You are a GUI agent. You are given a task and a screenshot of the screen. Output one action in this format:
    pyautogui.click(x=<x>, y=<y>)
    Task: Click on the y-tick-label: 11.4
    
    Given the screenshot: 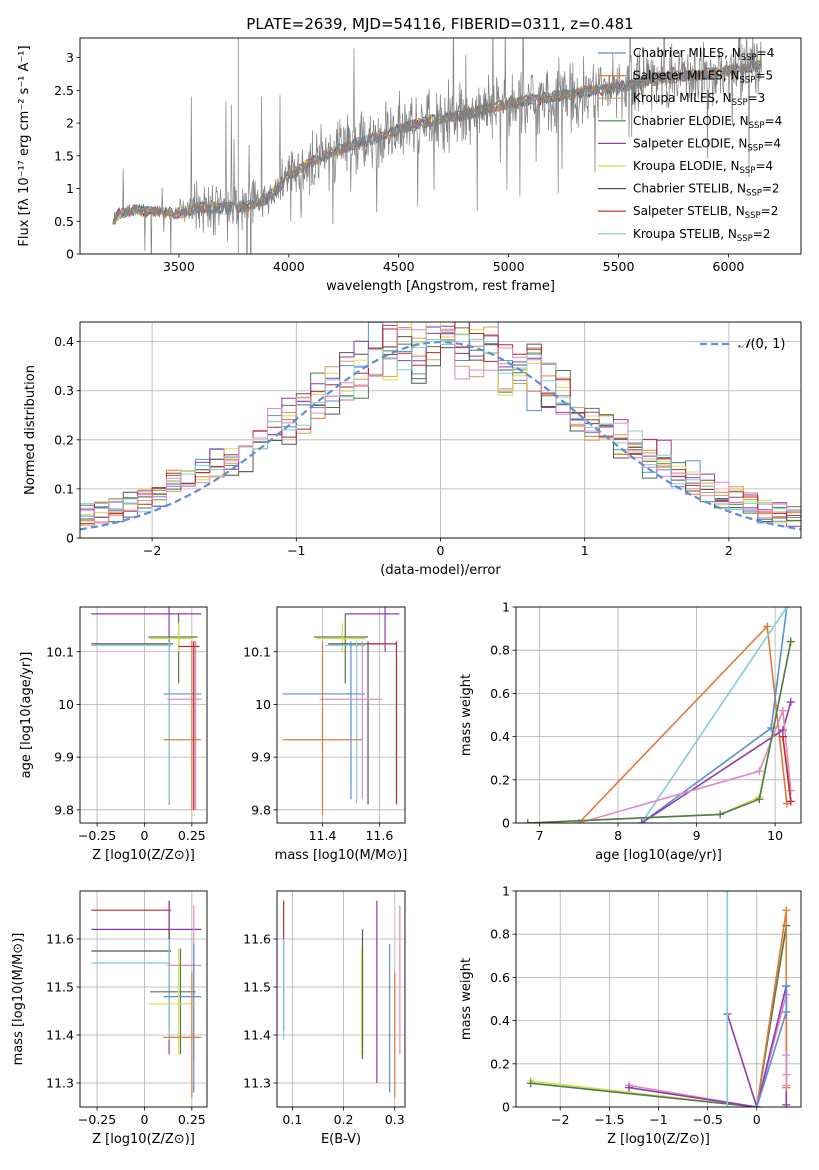 What is the action you would take?
    pyautogui.click(x=60, y=1035)
    